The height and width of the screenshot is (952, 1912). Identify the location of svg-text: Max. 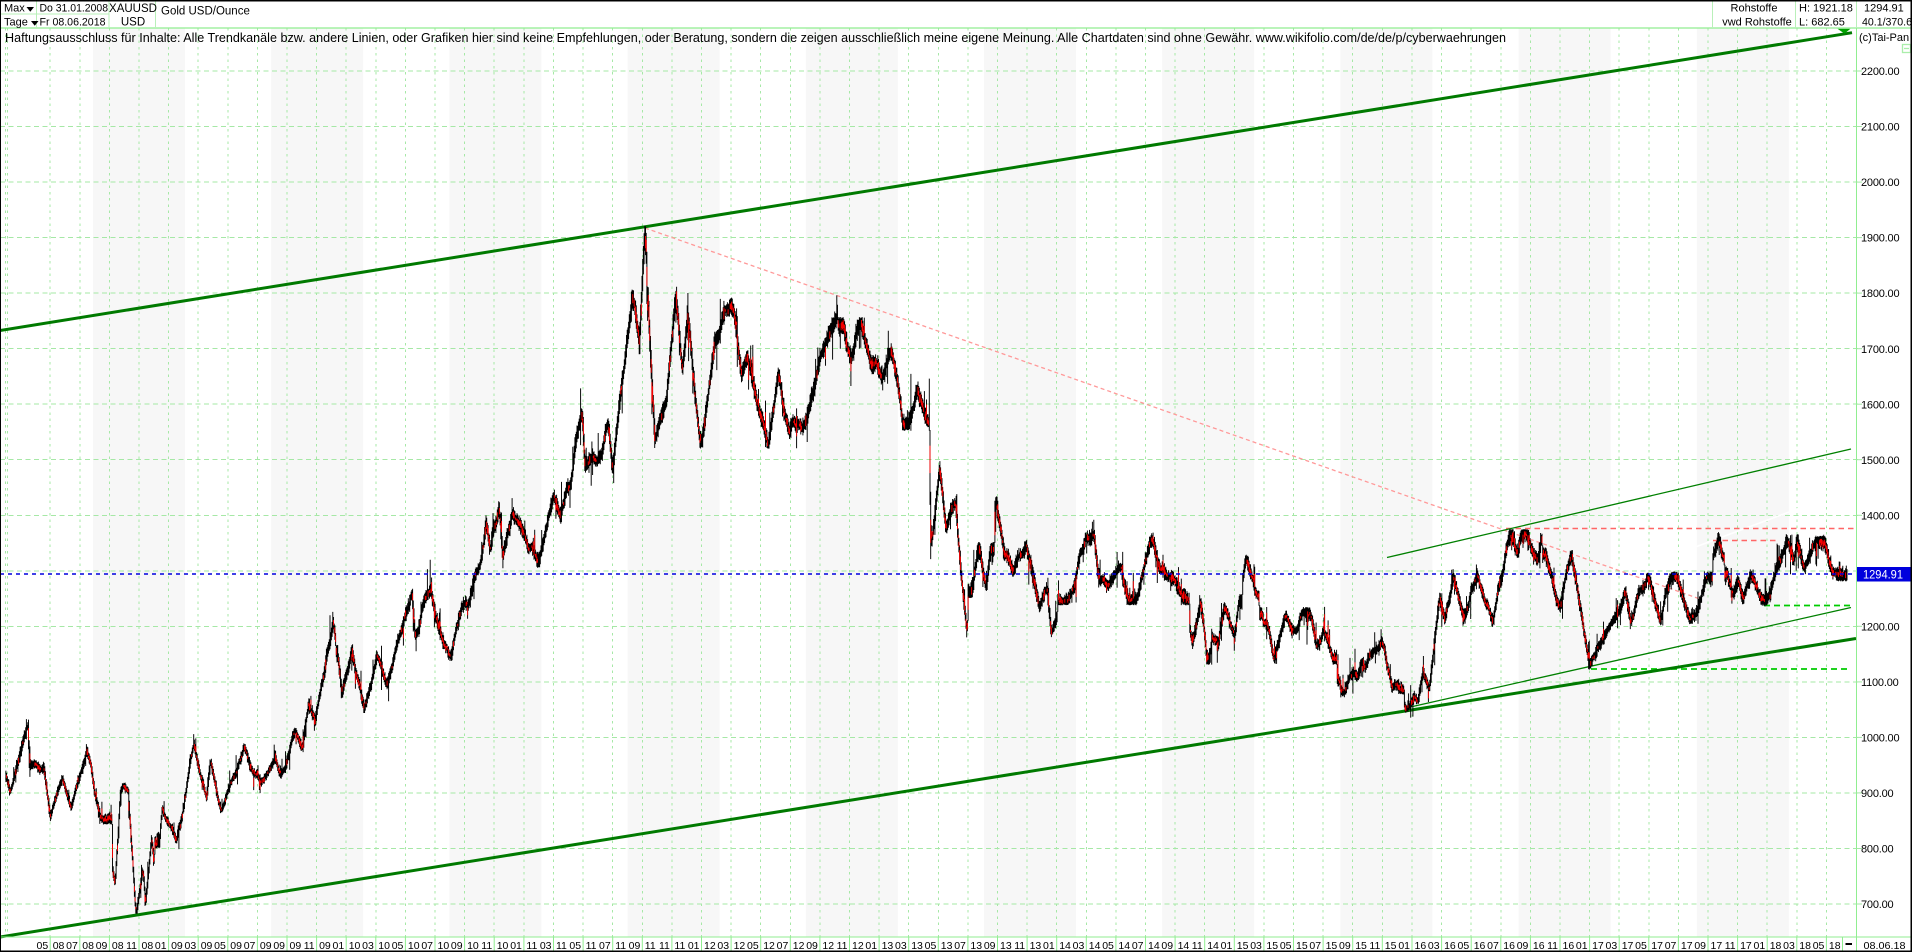
(14, 9).